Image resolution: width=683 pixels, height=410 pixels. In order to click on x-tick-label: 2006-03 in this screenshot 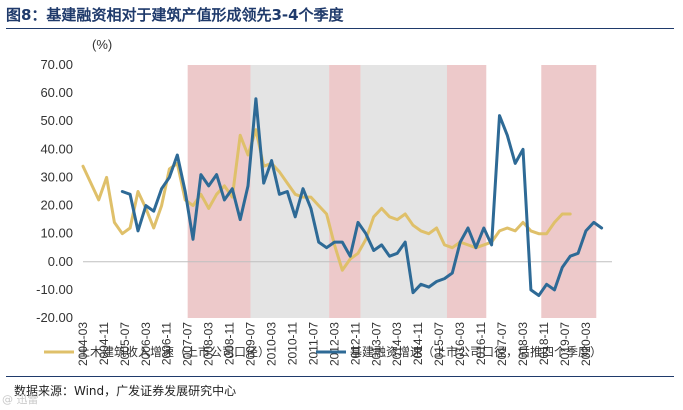, I will do `click(146, 344)`.